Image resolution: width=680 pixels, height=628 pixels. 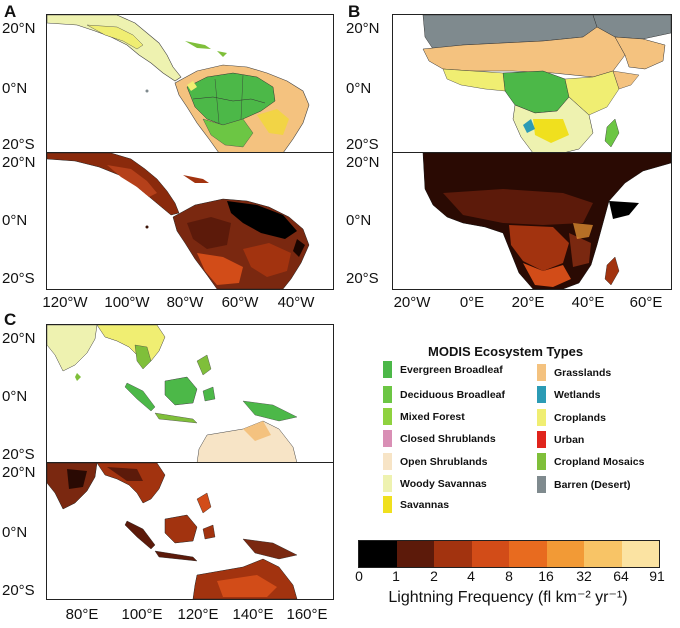 I want to click on legend-item: Mixed Forest, so click(x=424, y=416).